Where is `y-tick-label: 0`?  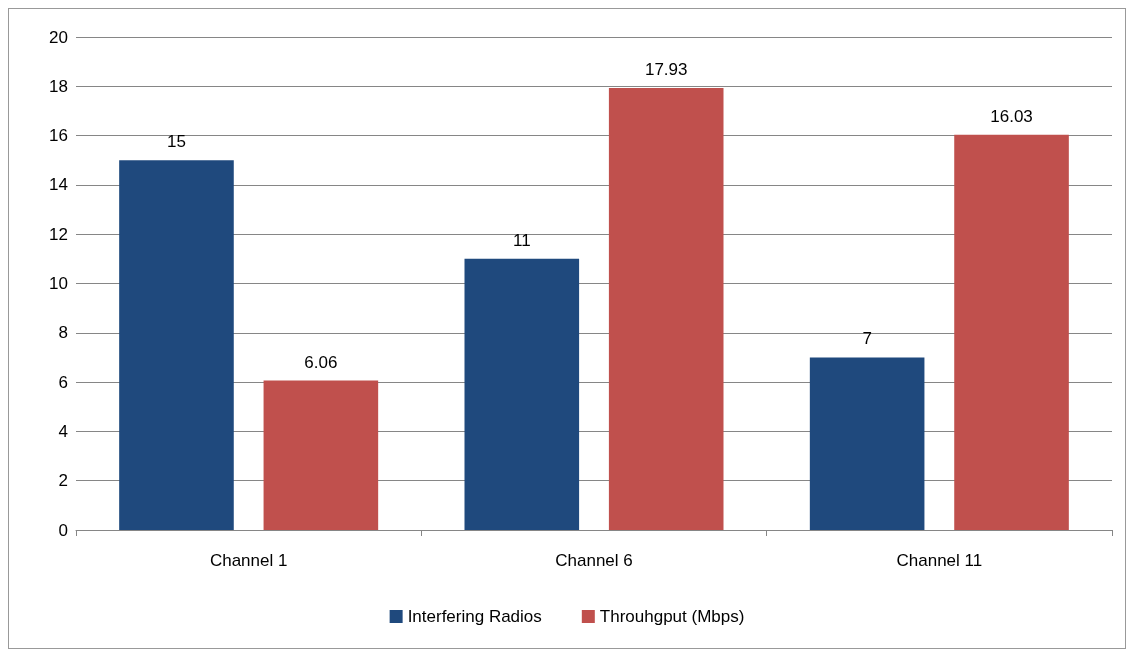 y-tick-label: 0 is located at coordinates (63, 530).